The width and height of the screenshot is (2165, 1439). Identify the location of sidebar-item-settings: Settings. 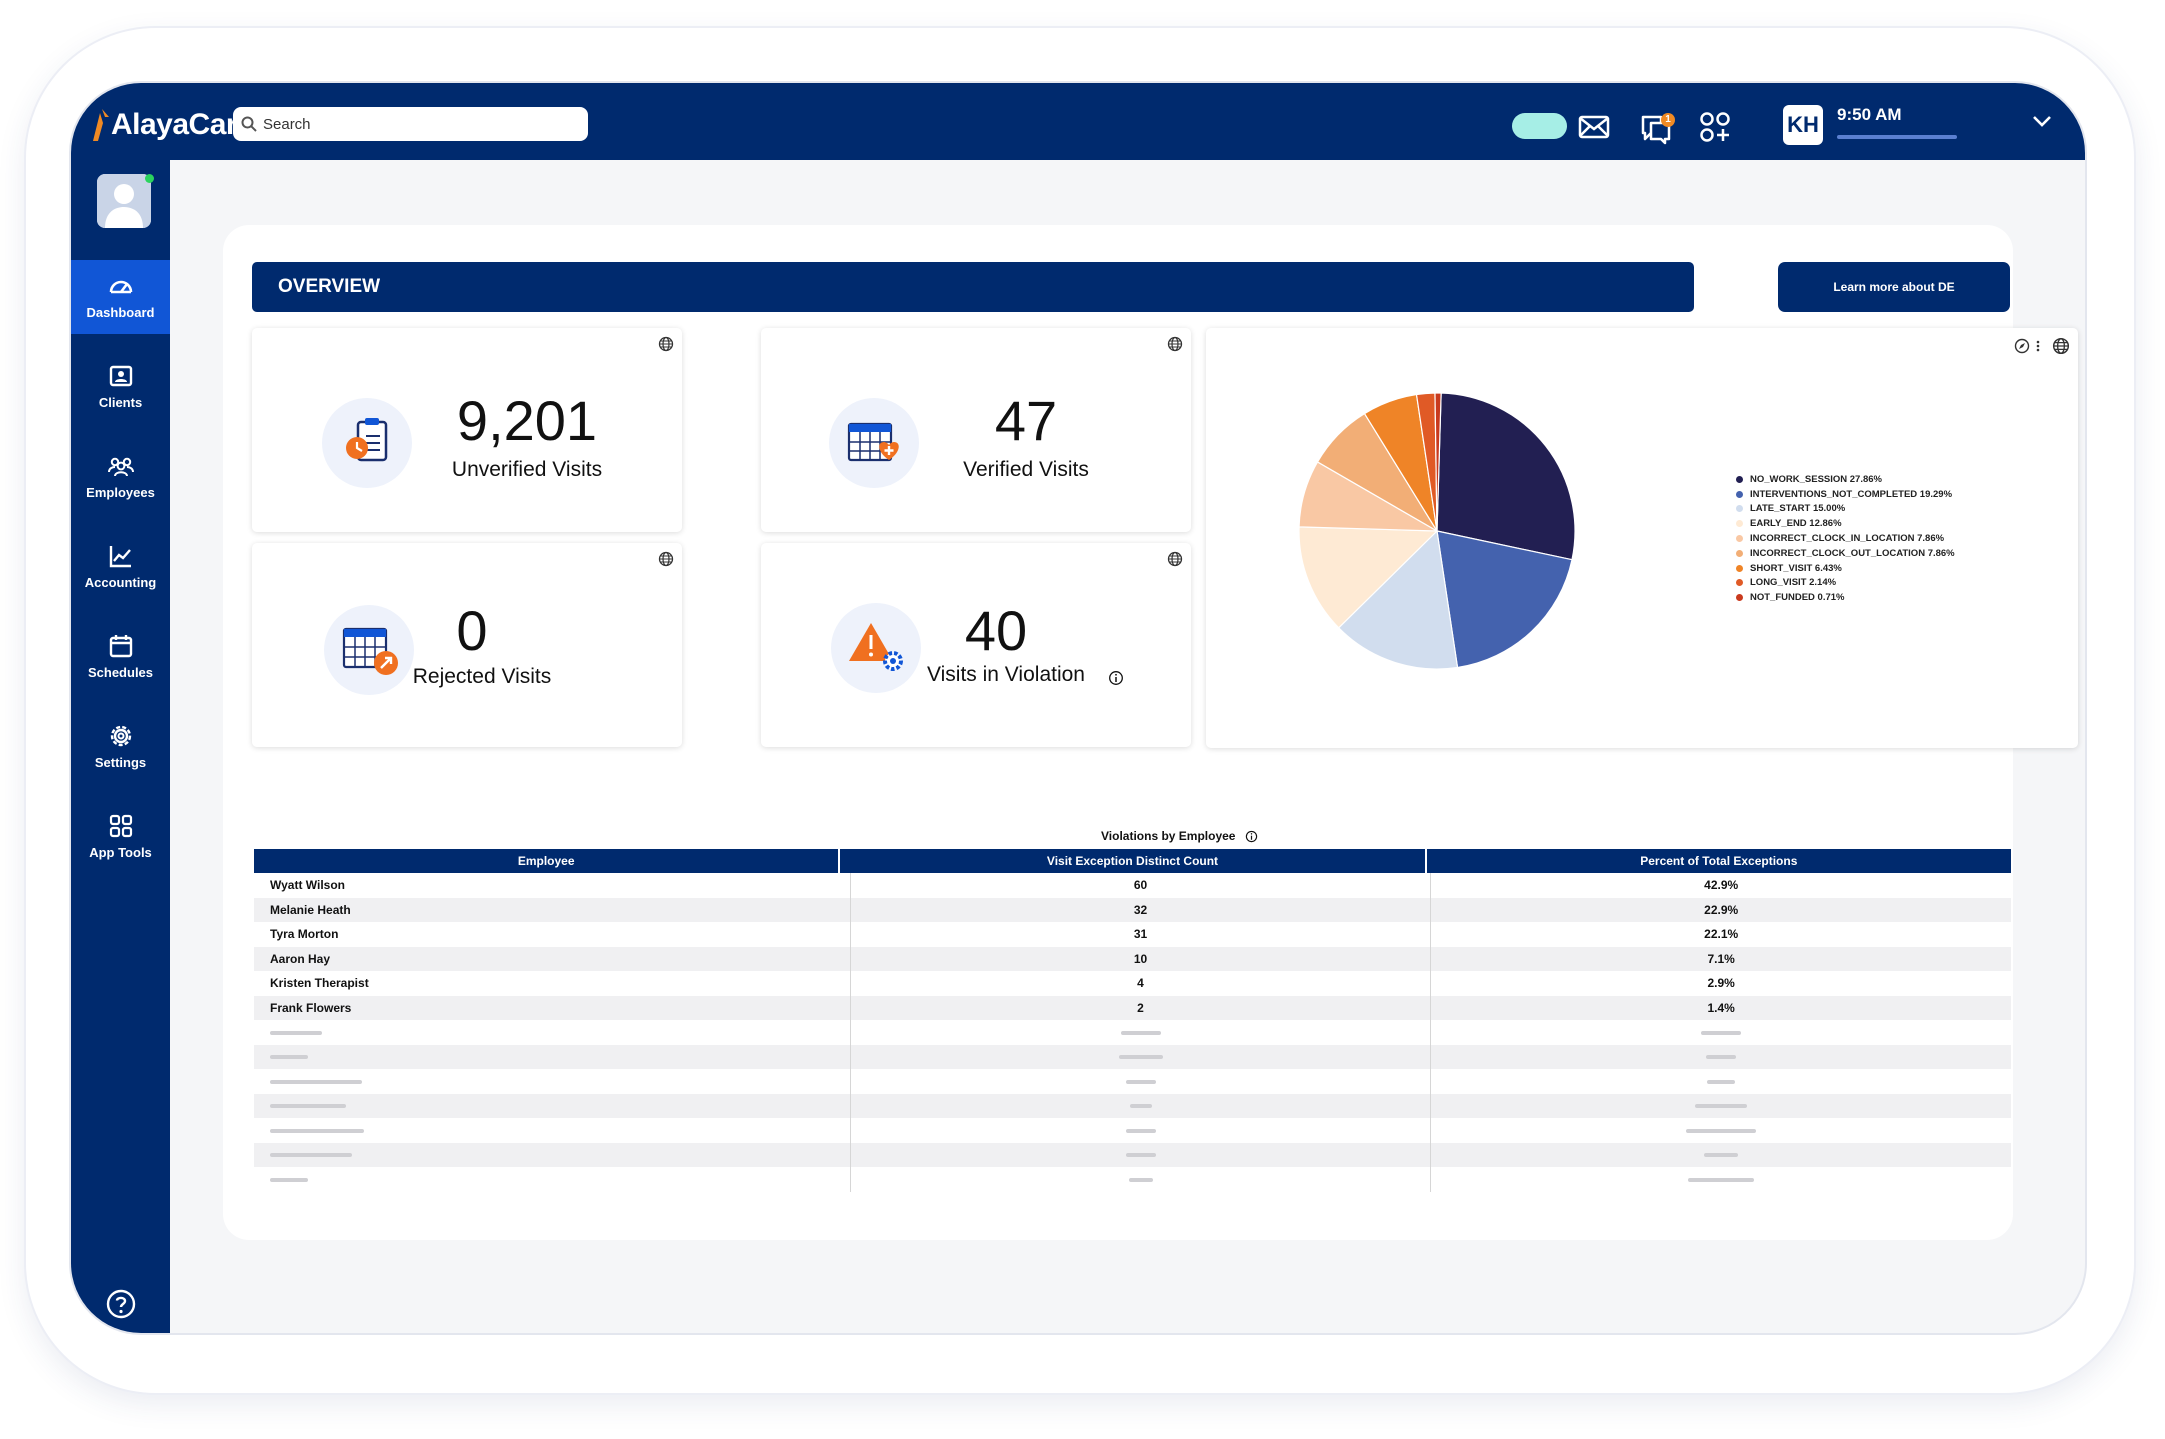
(120, 747).